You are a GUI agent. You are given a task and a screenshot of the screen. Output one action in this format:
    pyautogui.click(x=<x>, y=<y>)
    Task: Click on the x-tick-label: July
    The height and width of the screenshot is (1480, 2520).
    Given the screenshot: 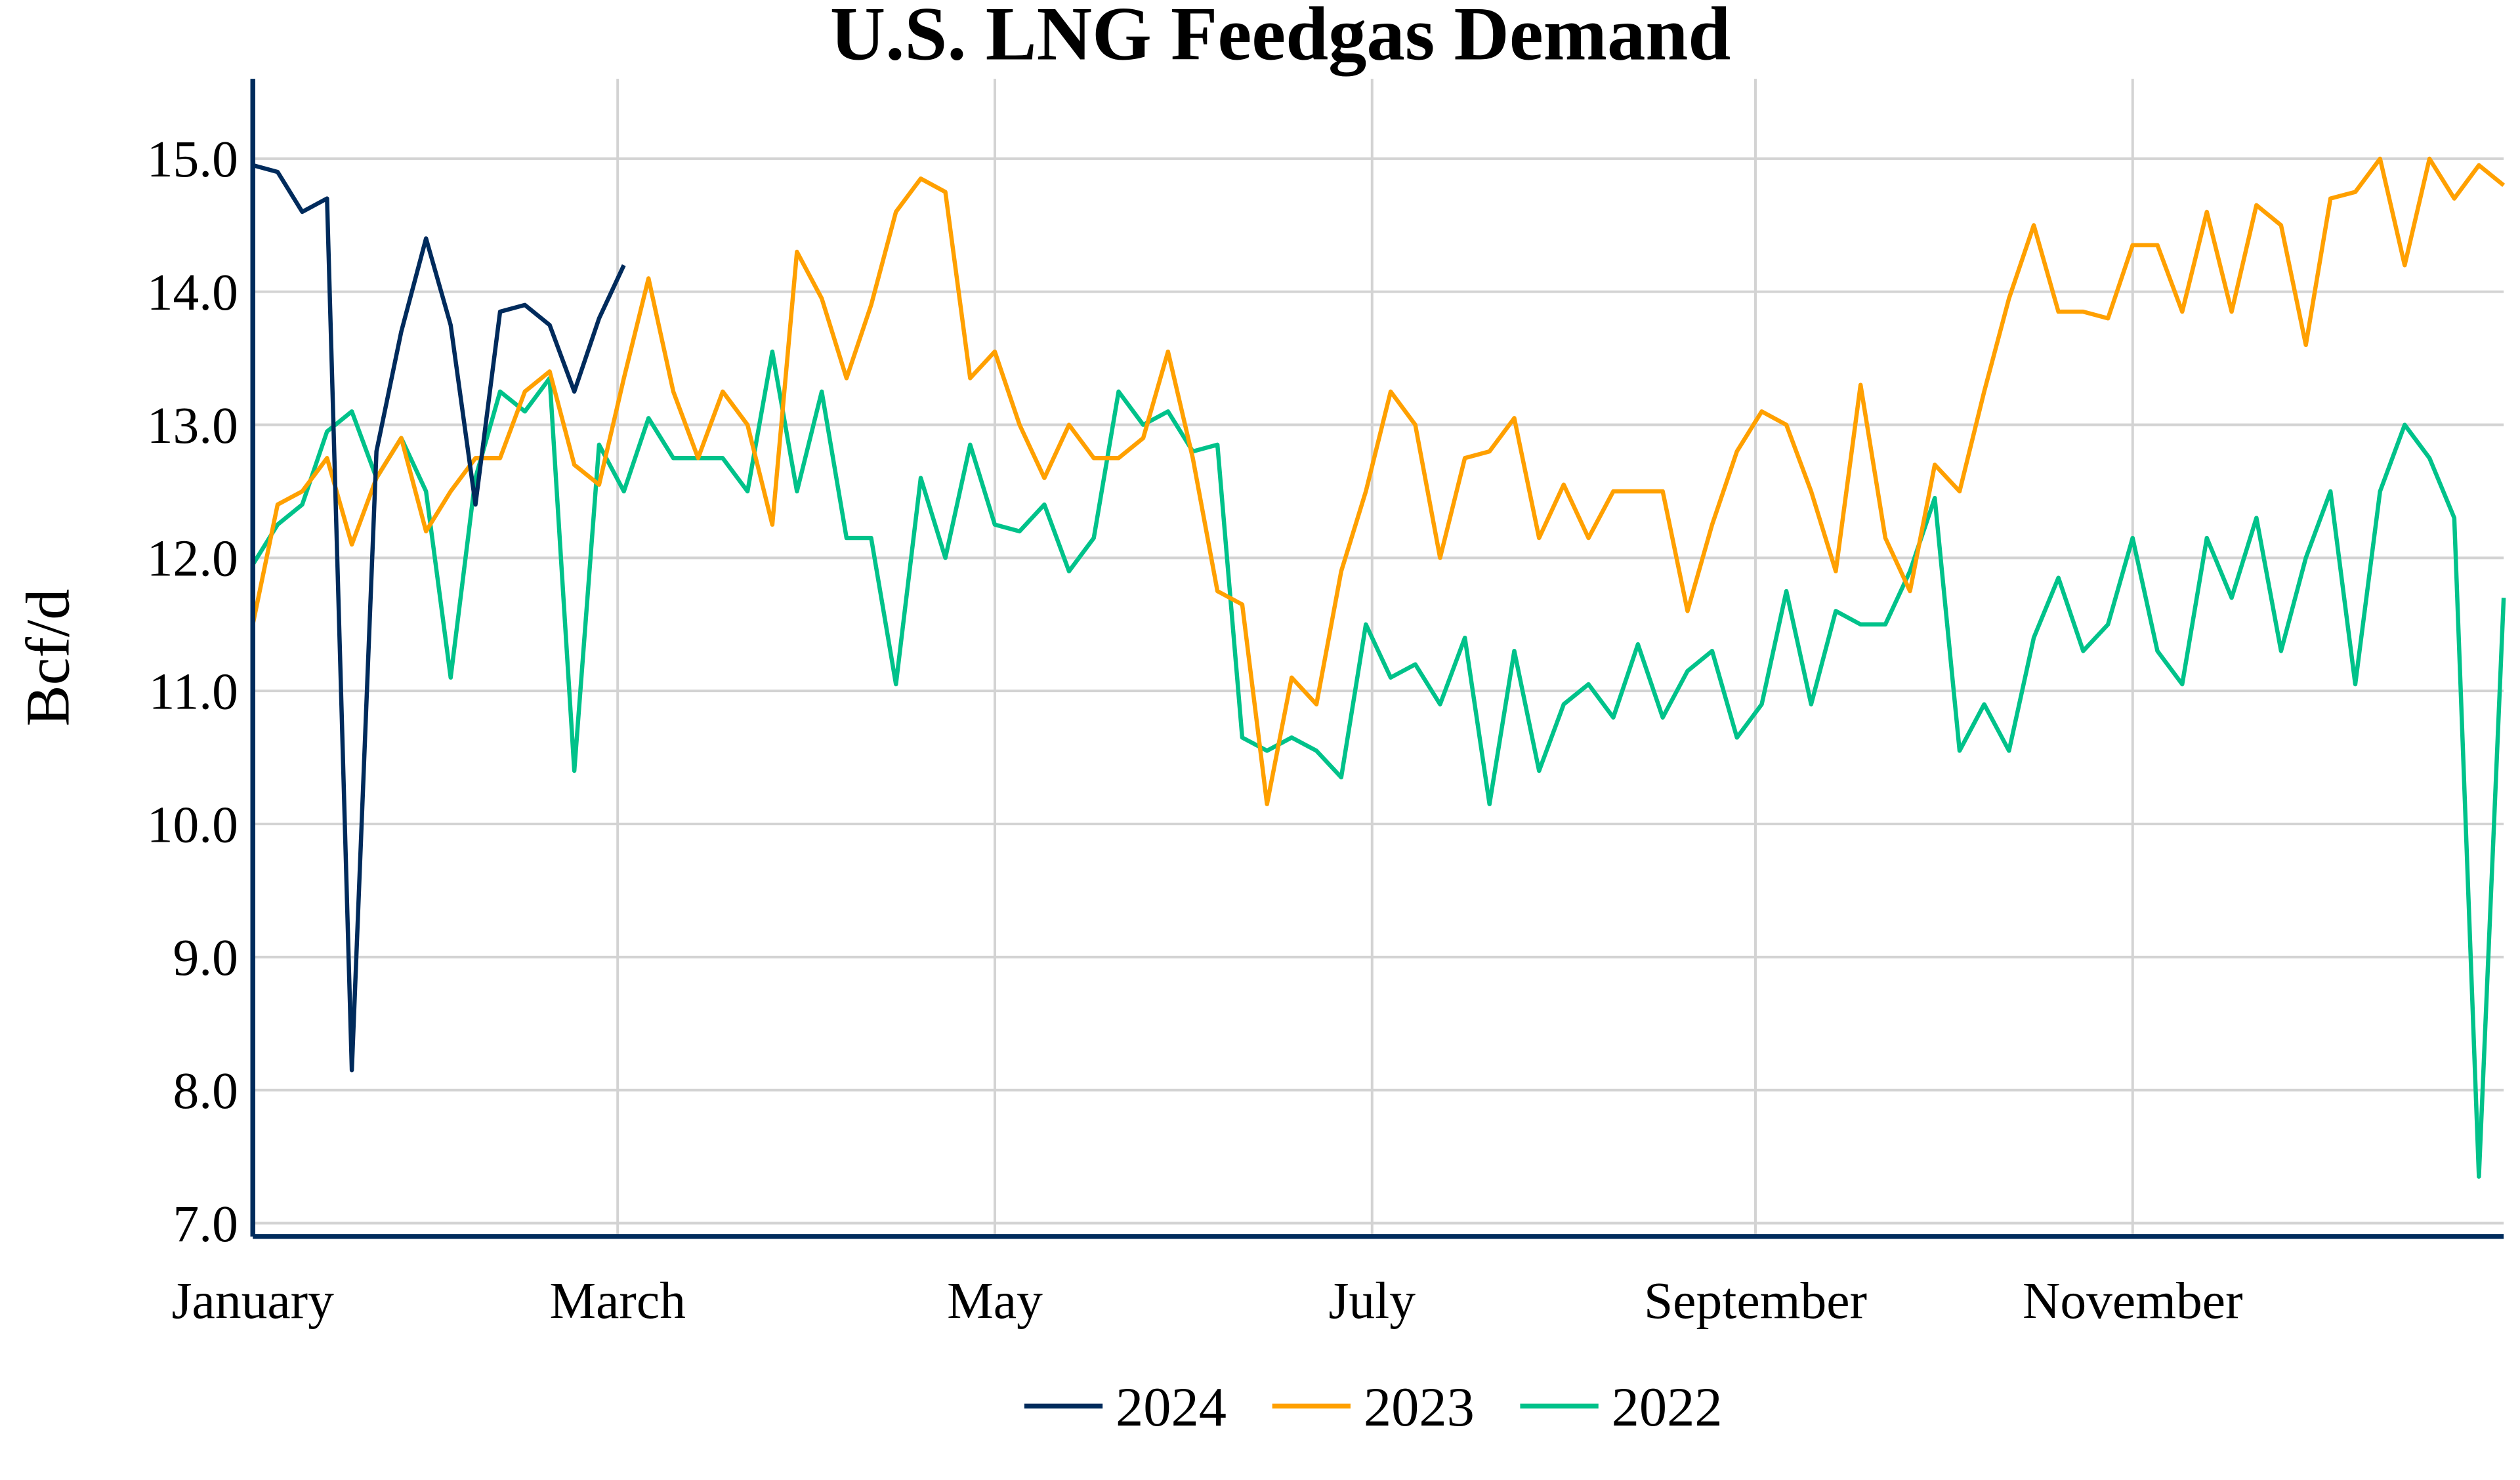 What is the action you would take?
    pyautogui.click(x=1372, y=1301)
    